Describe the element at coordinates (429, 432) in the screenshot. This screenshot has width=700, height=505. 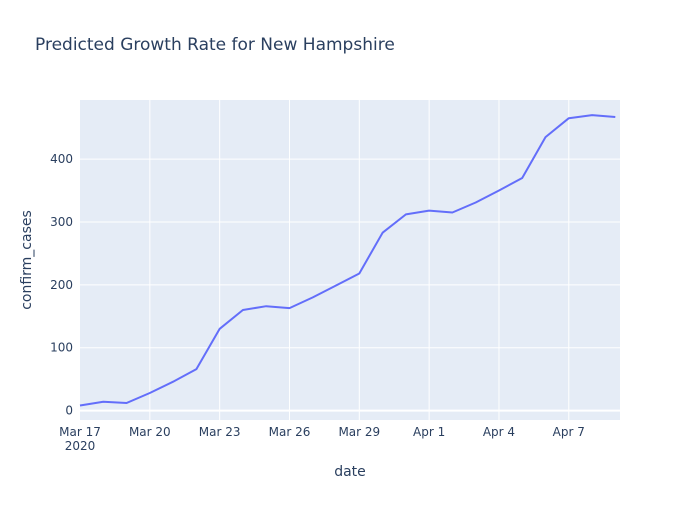
I see `x-tick-label: Apr 1` at that location.